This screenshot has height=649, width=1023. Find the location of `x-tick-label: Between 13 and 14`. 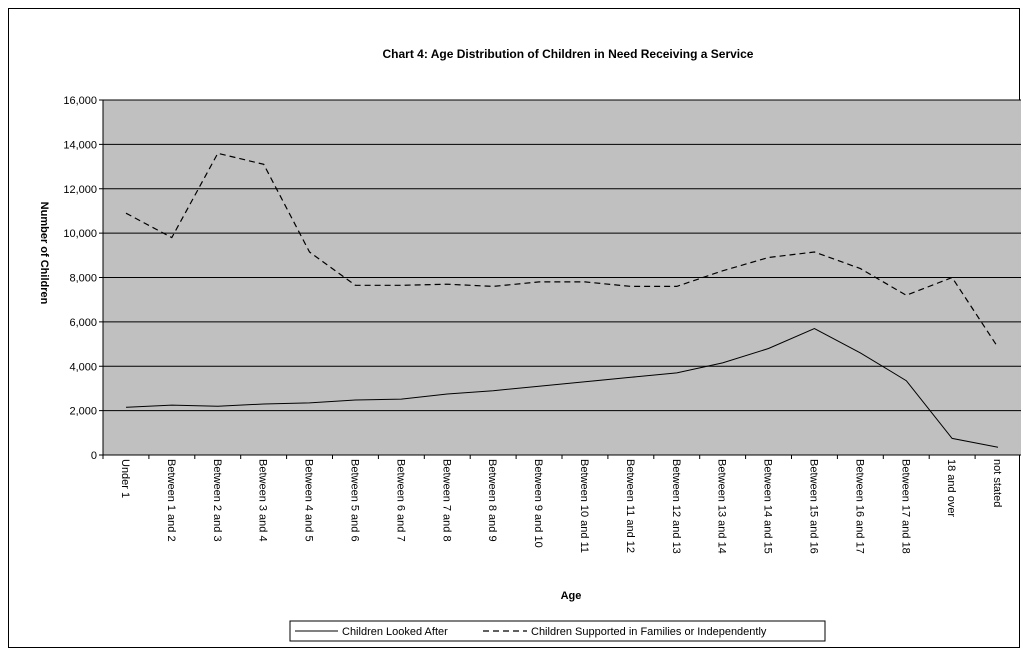

x-tick-label: Between 13 and 14 is located at coordinates (722, 506).